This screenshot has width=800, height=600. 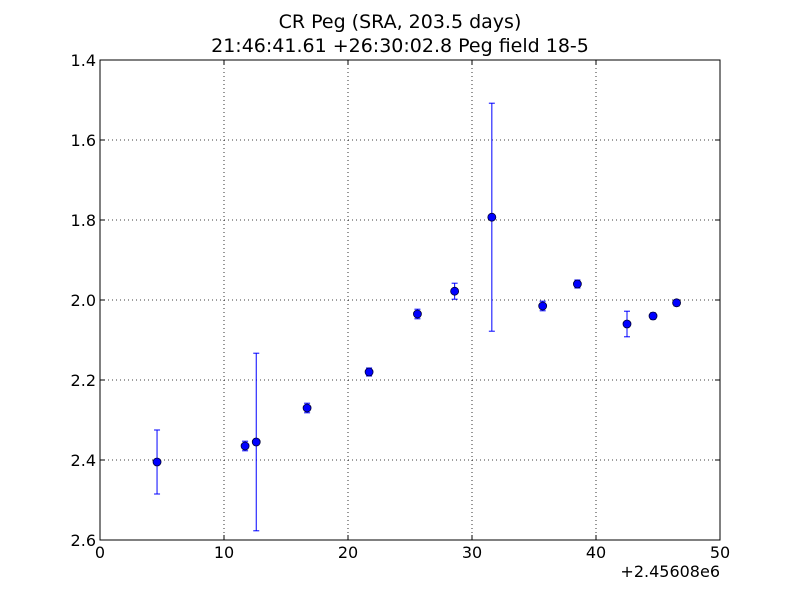 I want to click on x-tick-label: 50, so click(x=720, y=552).